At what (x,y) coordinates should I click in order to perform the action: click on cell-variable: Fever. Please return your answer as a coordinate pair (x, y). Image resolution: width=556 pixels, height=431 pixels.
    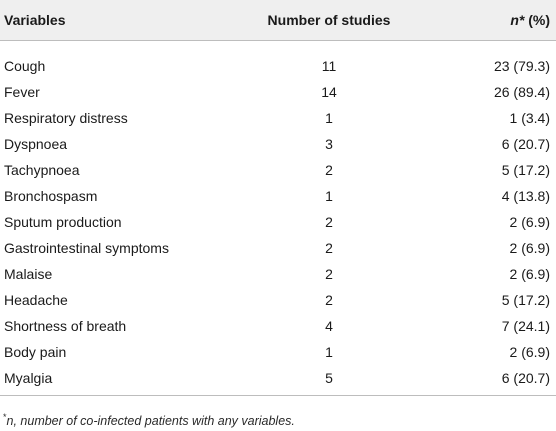
    Looking at the image, I should click on (22, 92).